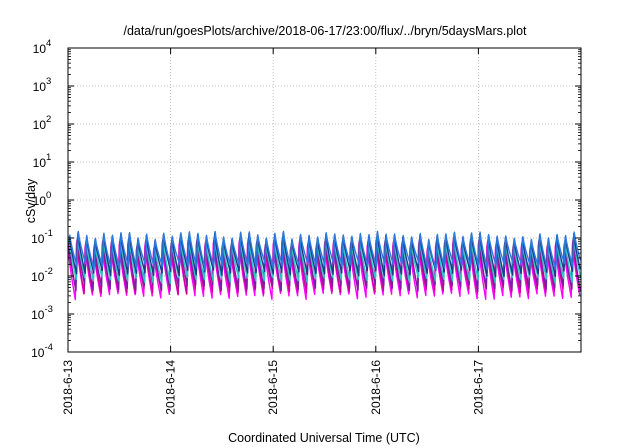  Describe the element at coordinates (325, 250) in the screenshot. I see `series-line` at that location.